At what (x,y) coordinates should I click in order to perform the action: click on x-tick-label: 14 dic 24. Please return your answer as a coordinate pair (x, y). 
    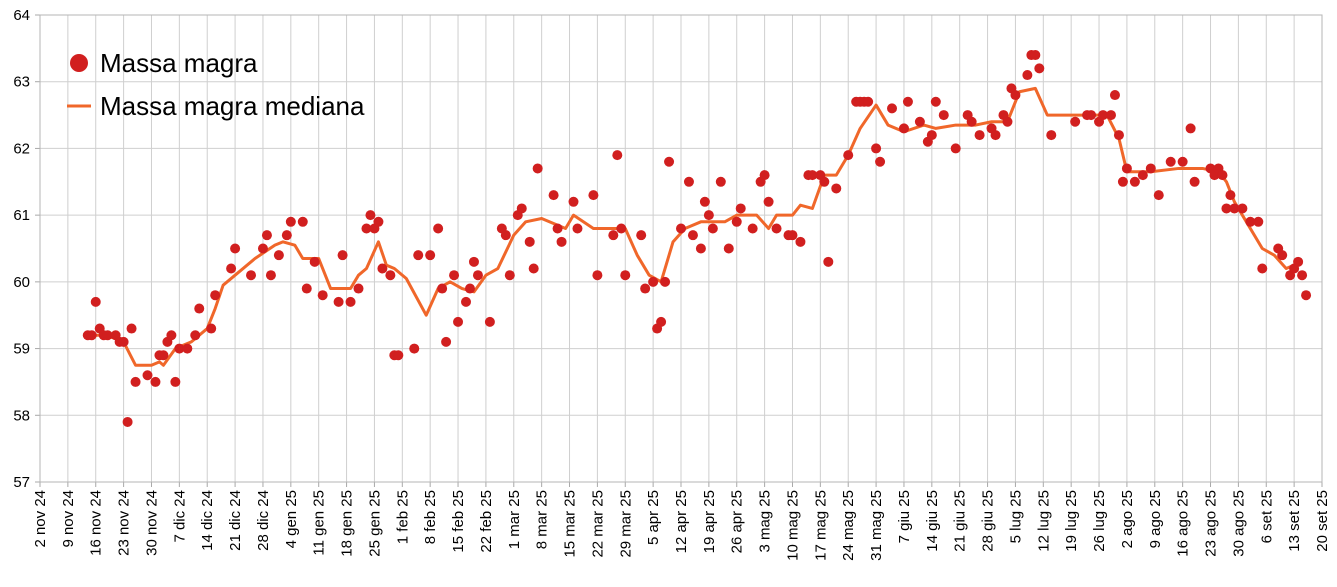
    Looking at the image, I should click on (207, 520).